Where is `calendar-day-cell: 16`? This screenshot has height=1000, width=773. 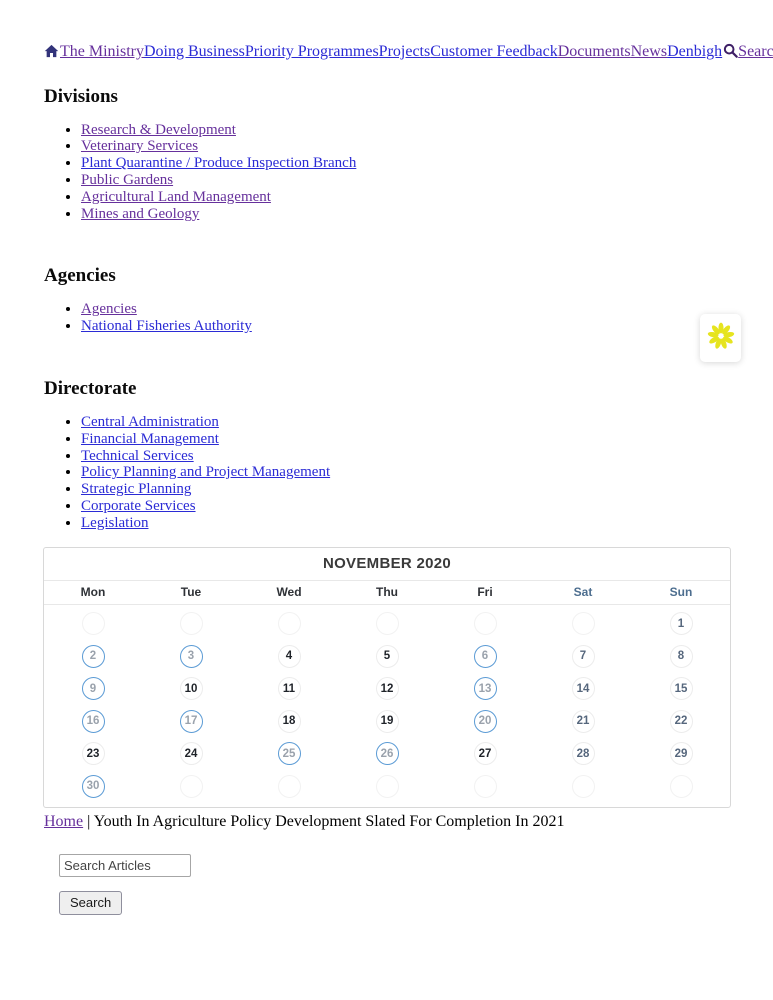 calendar-day-cell: 16 is located at coordinates (93, 721).